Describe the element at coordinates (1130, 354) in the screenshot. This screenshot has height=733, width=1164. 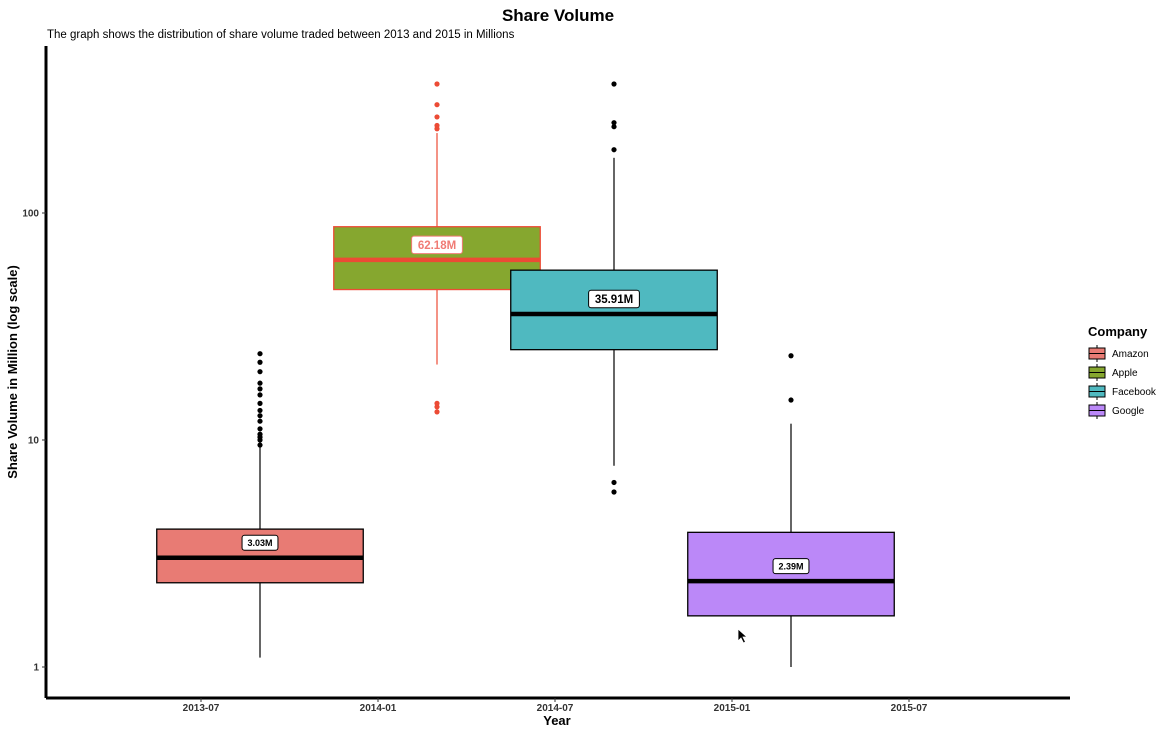
I see `legend-label-amazon: Amazon` at that location.